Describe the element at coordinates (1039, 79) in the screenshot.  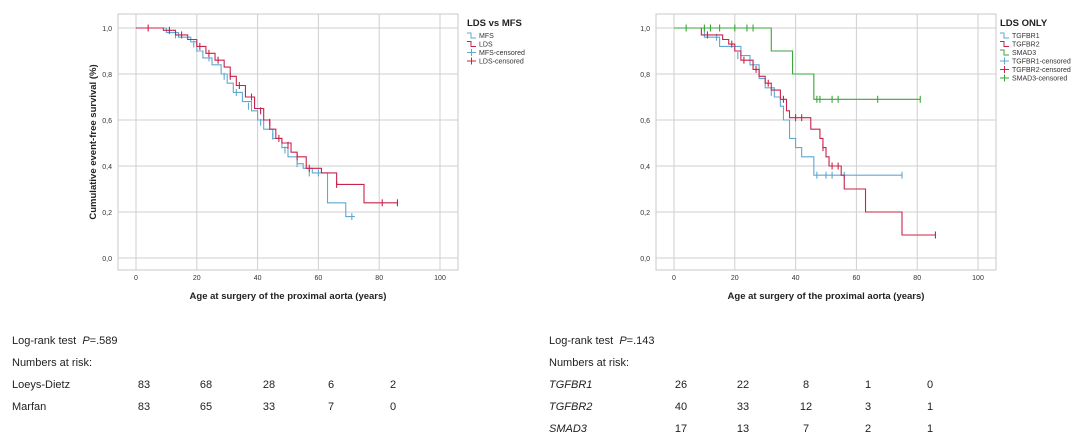
I see `legend-label: SMAD3-censored` at that location.